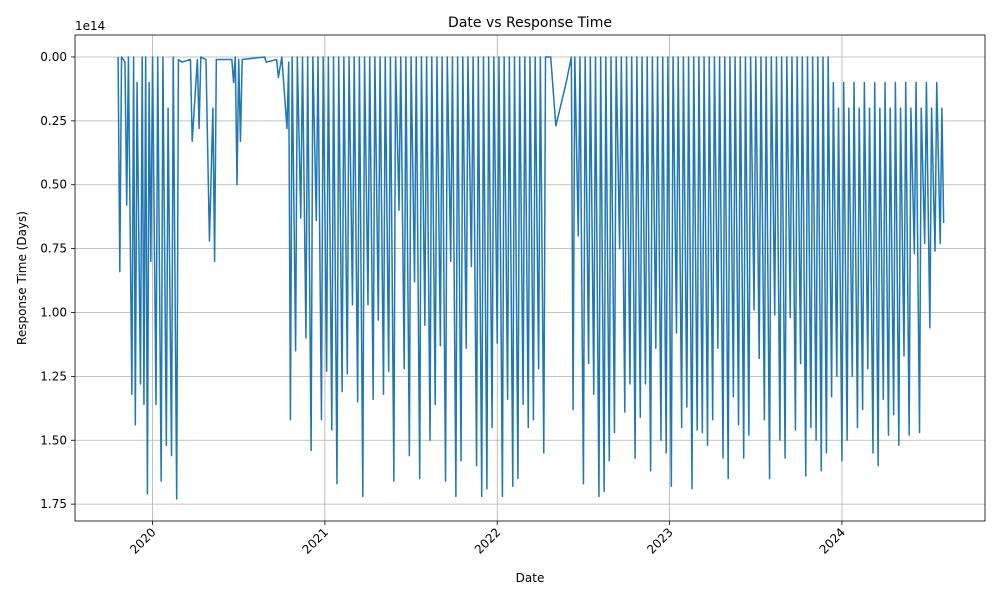  I want to click on y-tick-label: 0.75, so click(53, 249).